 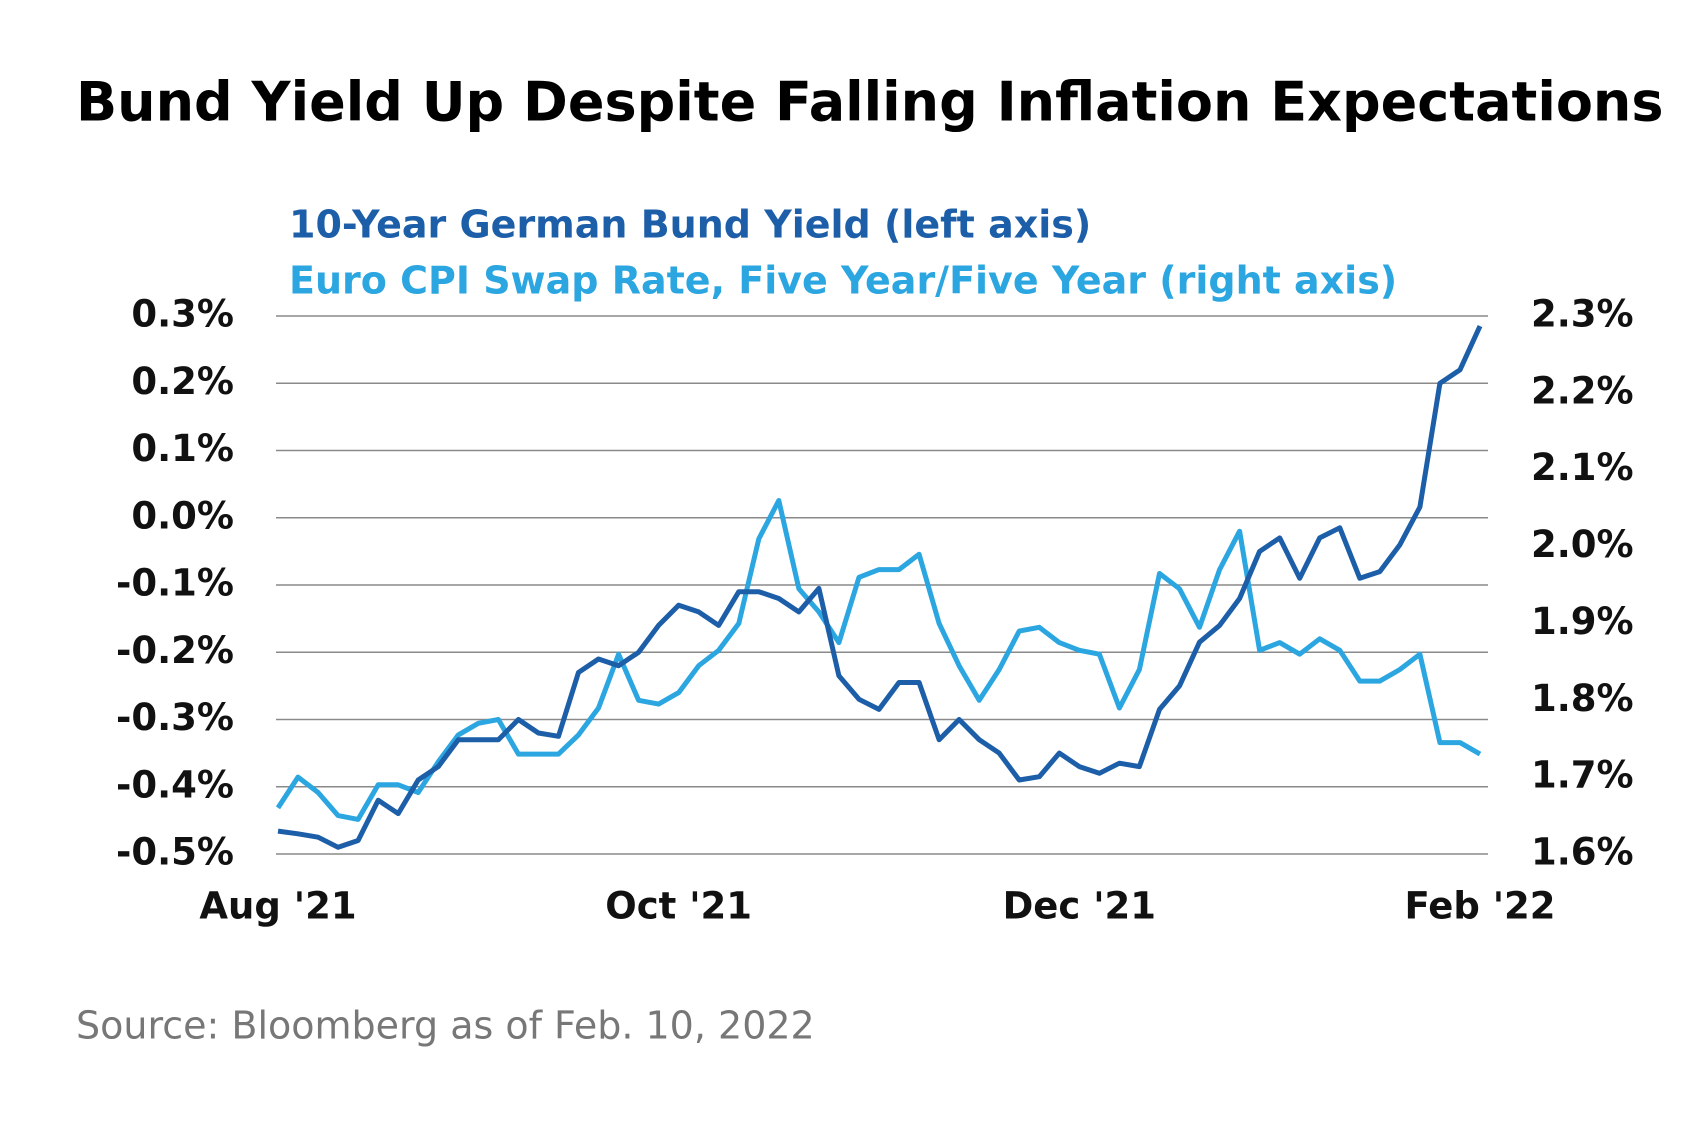 What do you see at coordinates (175, 583) in the screenshot?
I see `y-tick-label: -0.1%` at bounding box center [175, 583].